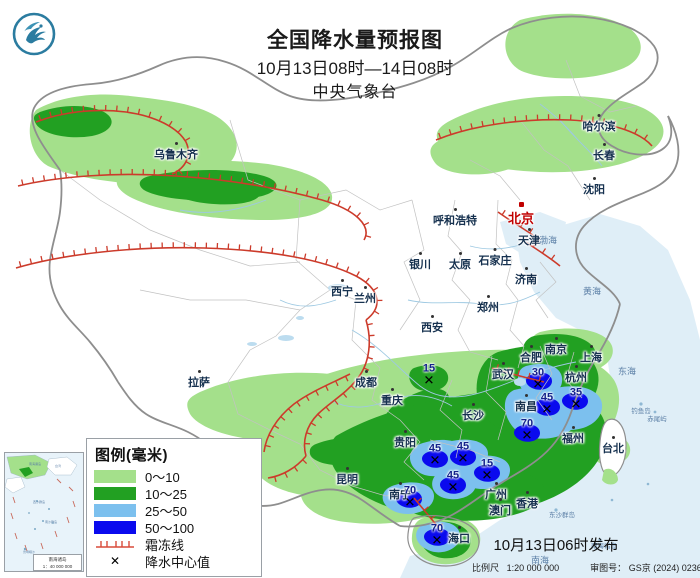 The height and width of the screenshot is (578, 700). I want to click on city-name: 武汉, so click(503, 375).